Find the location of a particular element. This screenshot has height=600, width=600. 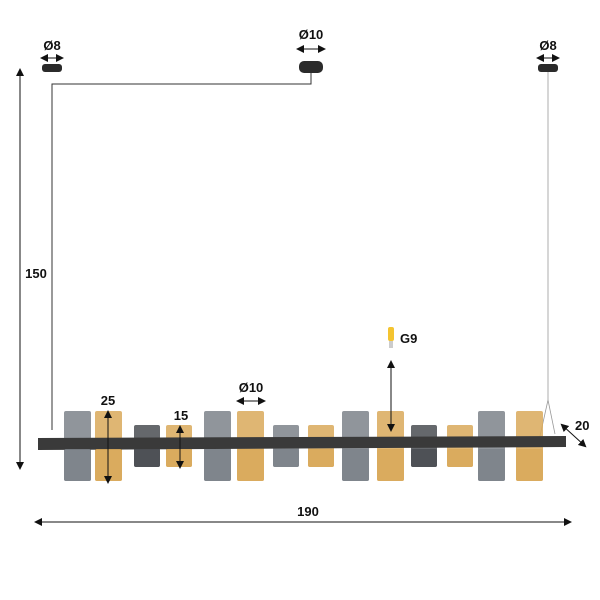

label-depth: 20 is located at coordinates (582, 425).